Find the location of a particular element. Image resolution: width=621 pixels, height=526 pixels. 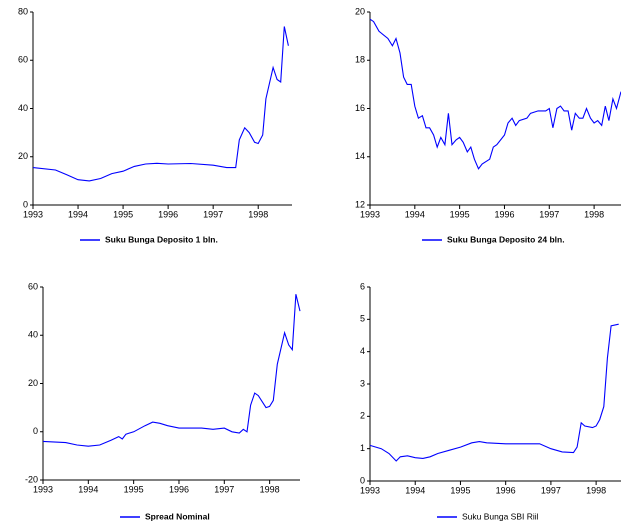

y-tick-label: 3 is located at coordinates (362, 383).